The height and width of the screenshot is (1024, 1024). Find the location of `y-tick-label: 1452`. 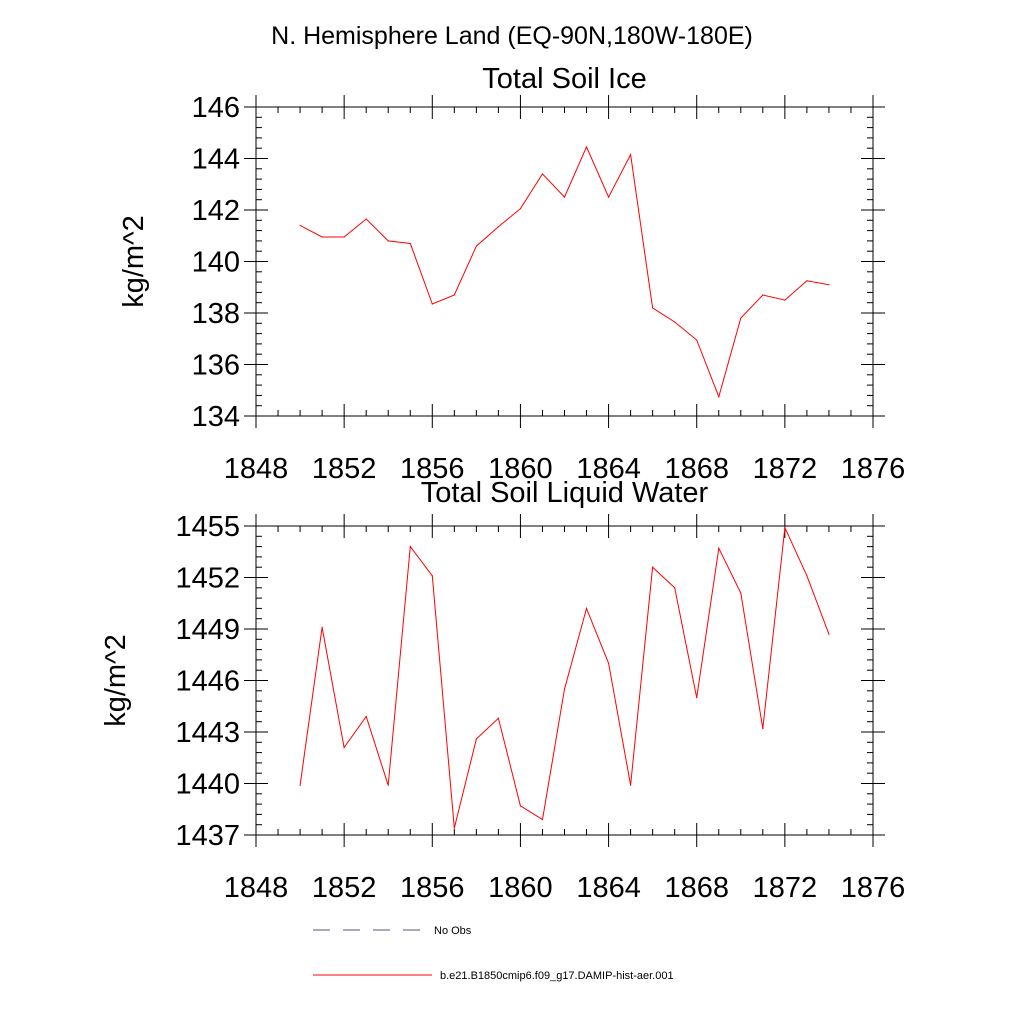

y-tick-label: 1452 is located at coordinates (207, 579).